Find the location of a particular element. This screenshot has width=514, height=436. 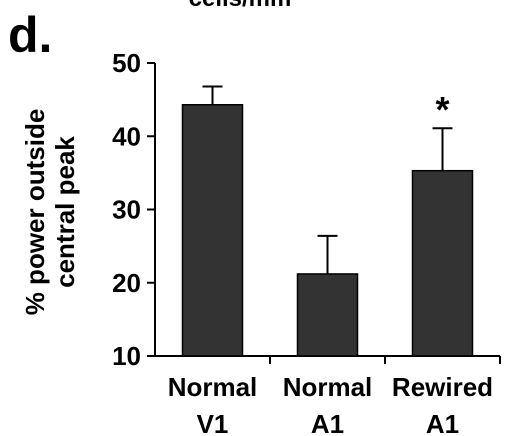

y-axis-label: % power outside central peak is located at coordinates (50, 212).